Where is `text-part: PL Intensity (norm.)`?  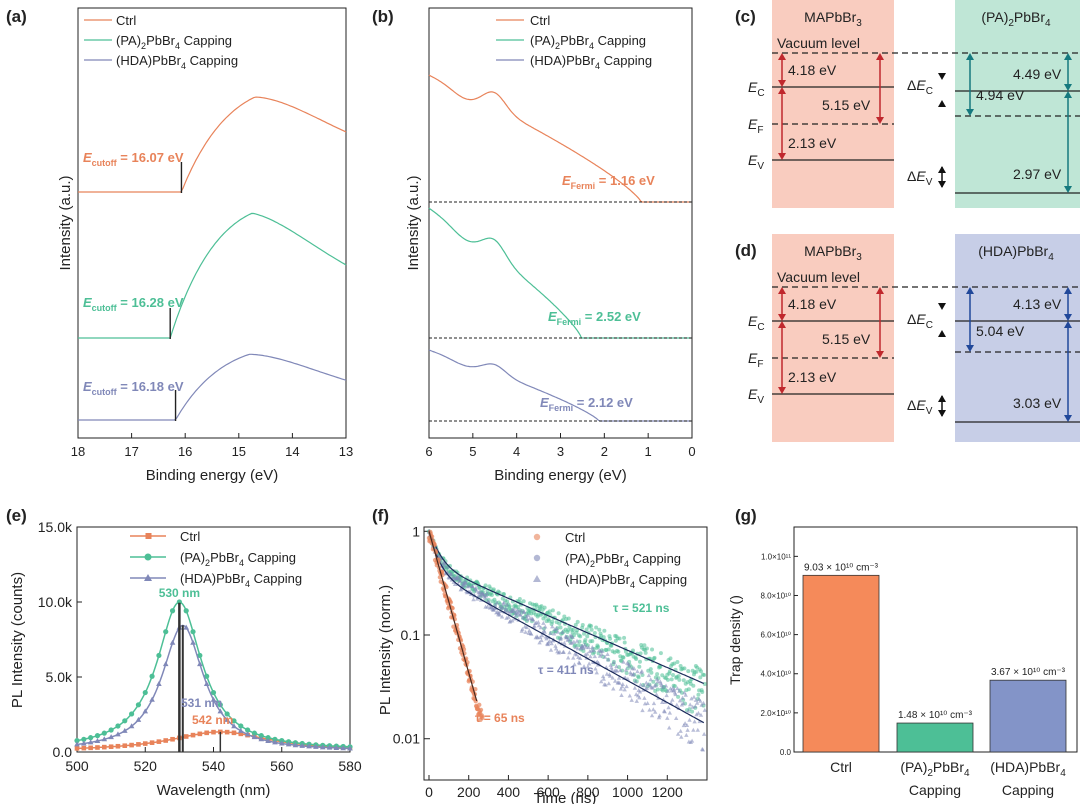
text-part: PL Intensity (norm.) is located at coordinates (385, 650).